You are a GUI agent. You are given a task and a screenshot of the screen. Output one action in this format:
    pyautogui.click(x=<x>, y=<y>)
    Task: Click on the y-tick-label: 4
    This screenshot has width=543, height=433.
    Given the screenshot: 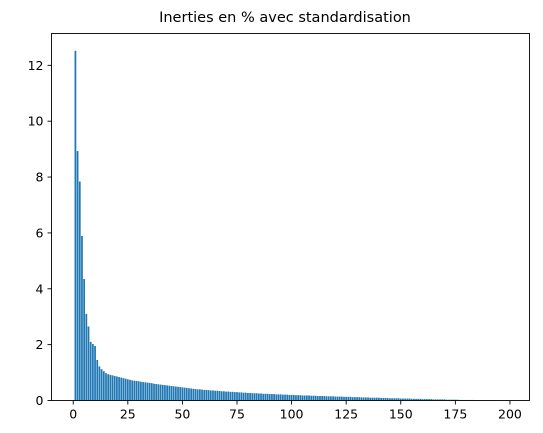 What is the action you would take?
    pyautogui.click(x=40, y=288)
    